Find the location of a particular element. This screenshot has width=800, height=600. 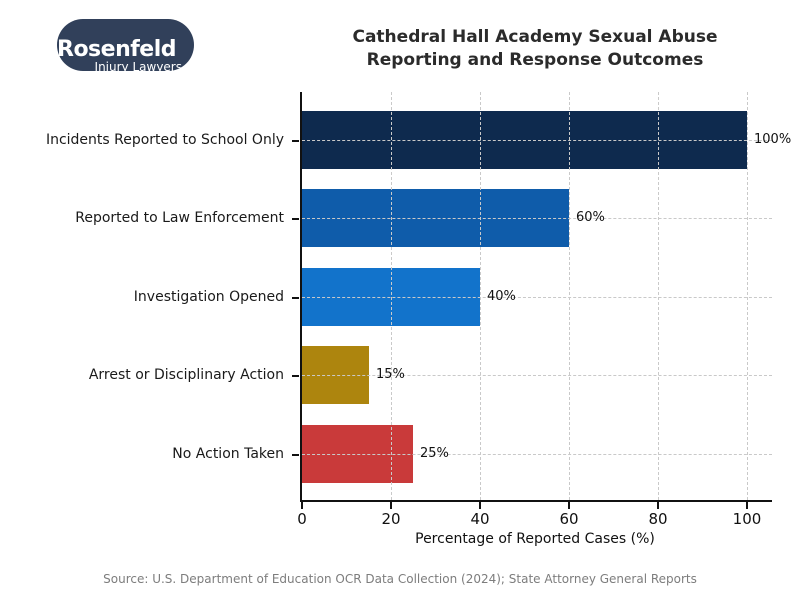

logo-name-text: Rosenfeld is located at coordinates (117, 49).